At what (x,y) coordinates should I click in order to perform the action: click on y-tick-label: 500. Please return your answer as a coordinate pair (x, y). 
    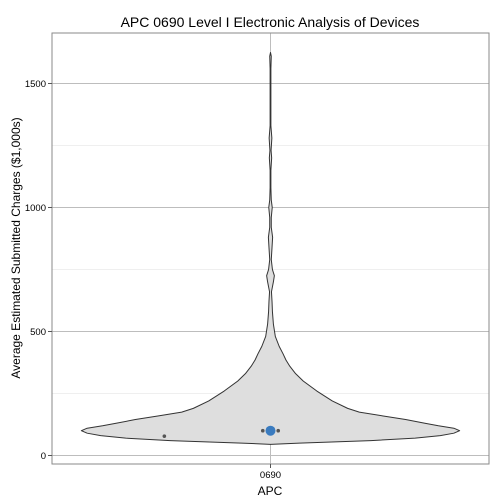
    Looking at the image, I should click on (38, 332).